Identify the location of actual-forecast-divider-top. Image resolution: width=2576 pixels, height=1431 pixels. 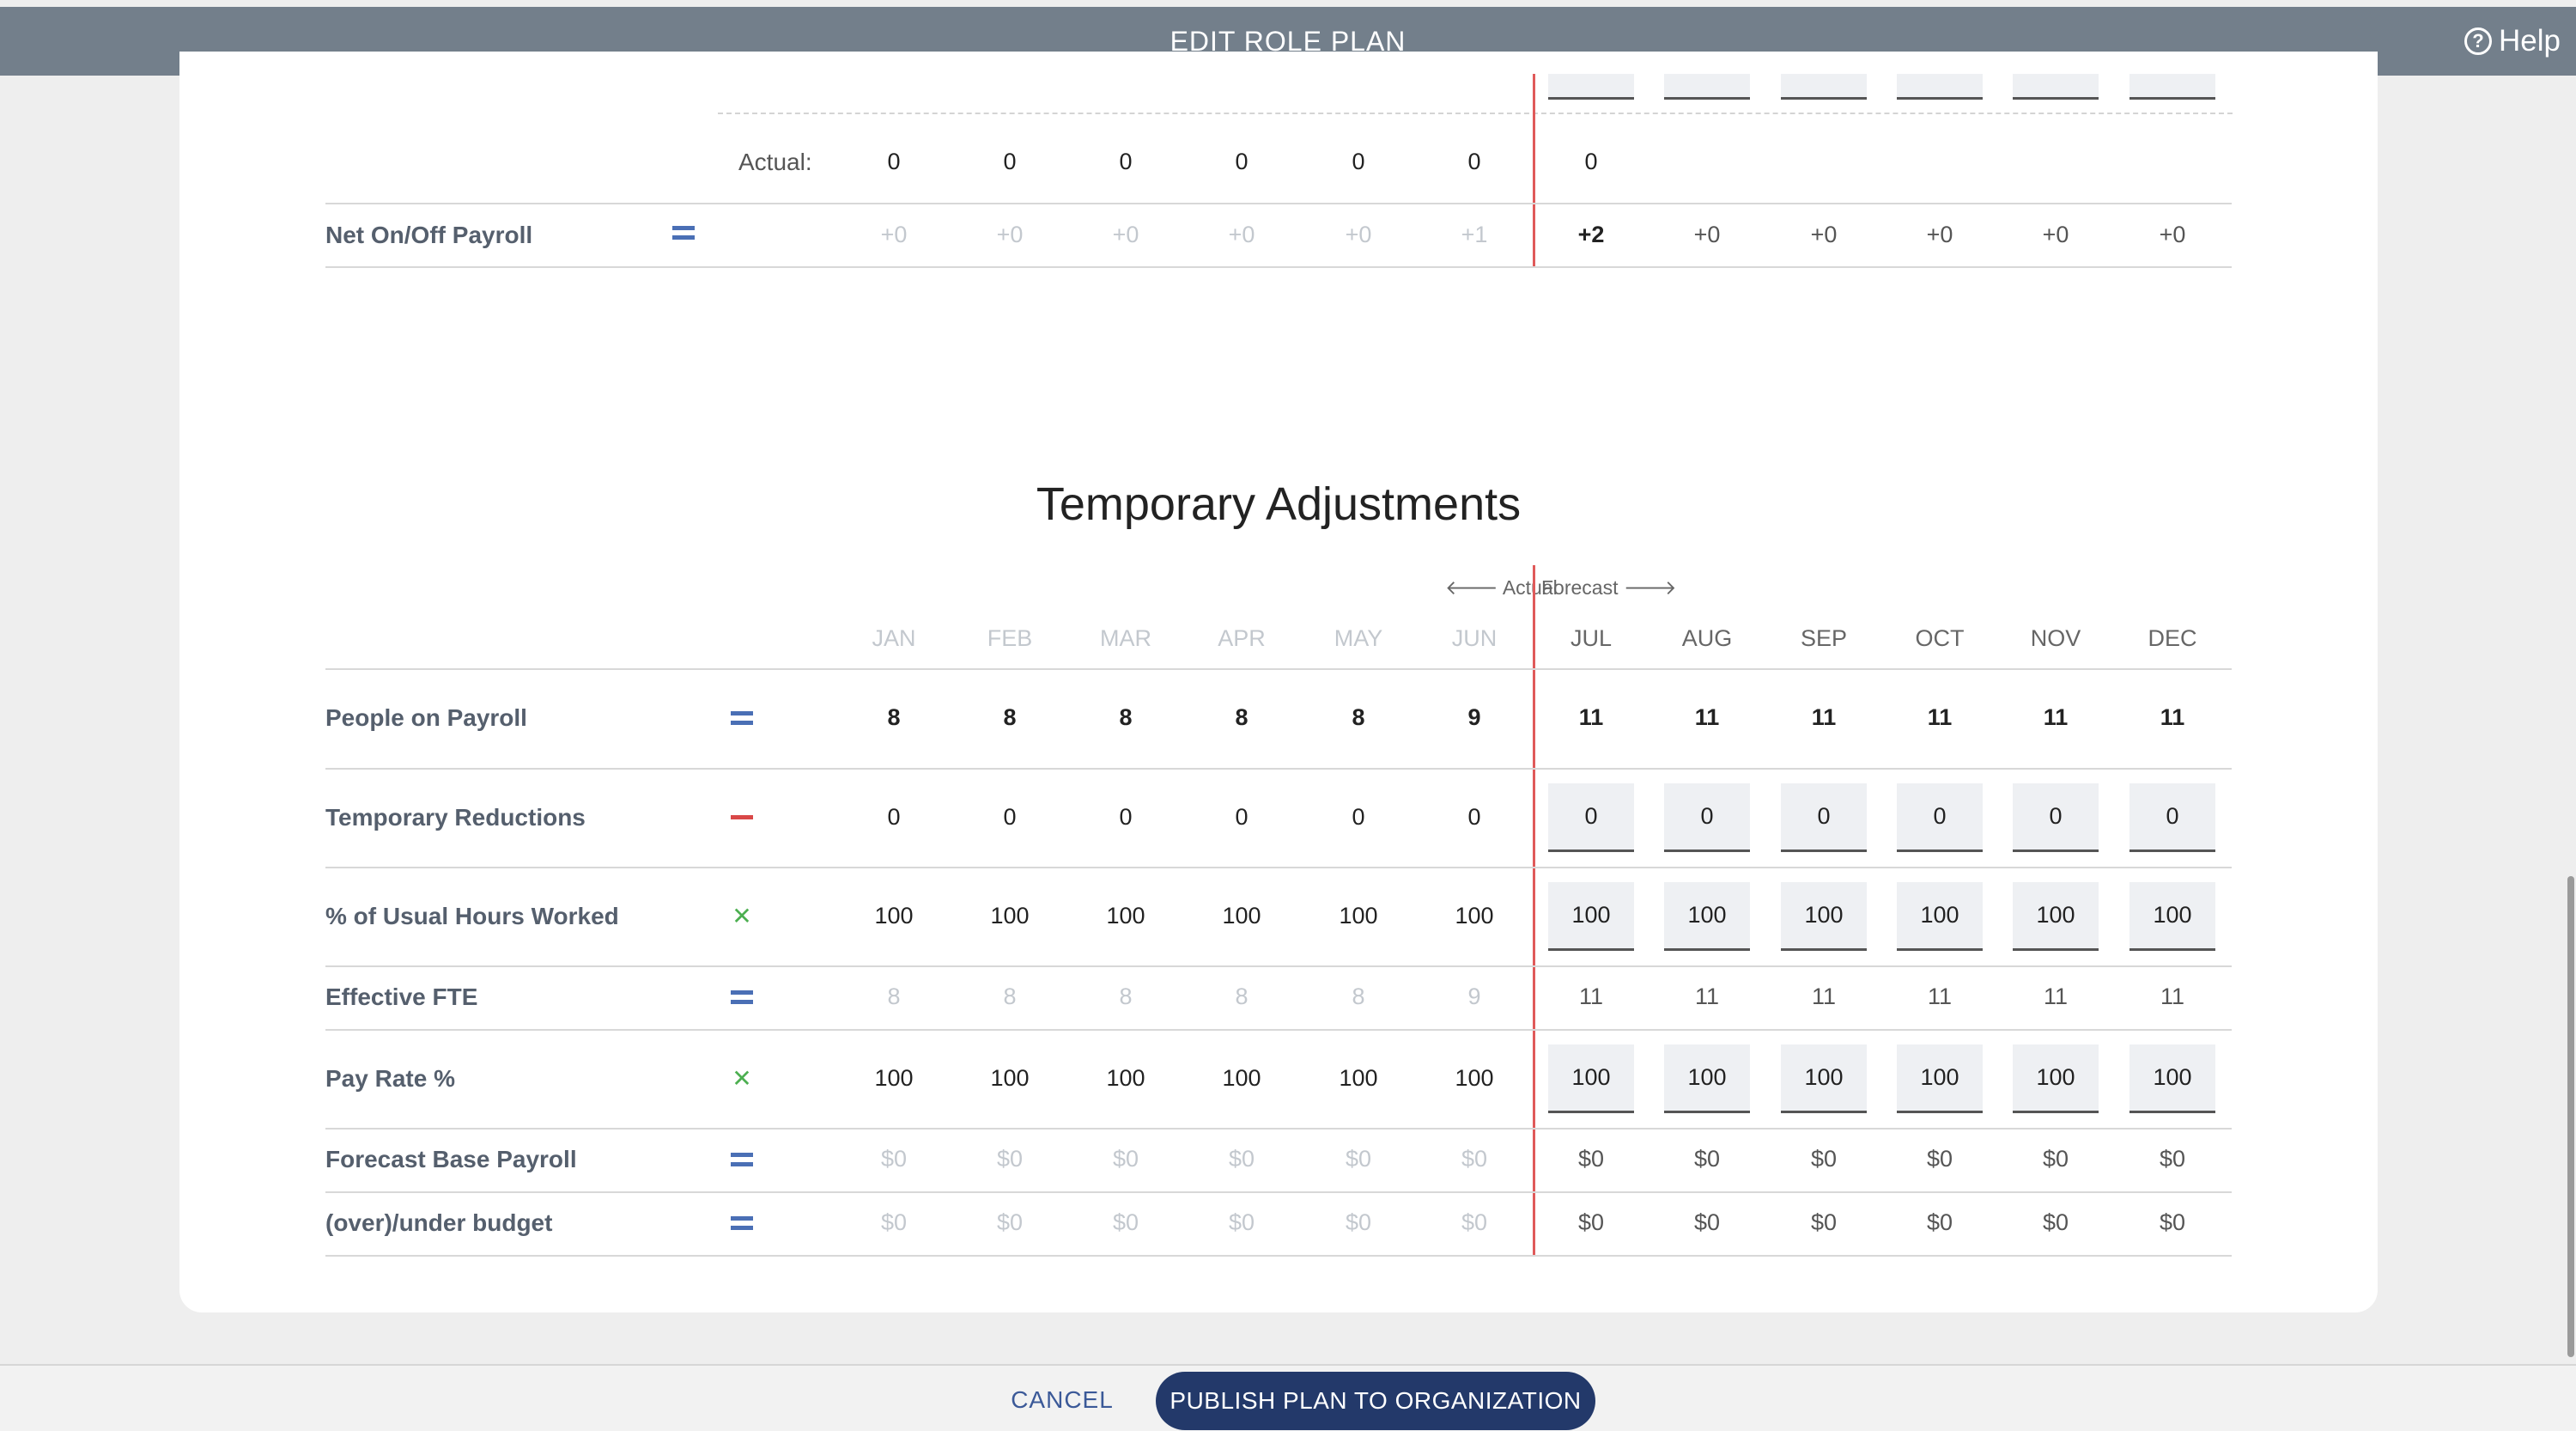
(1534, 170).